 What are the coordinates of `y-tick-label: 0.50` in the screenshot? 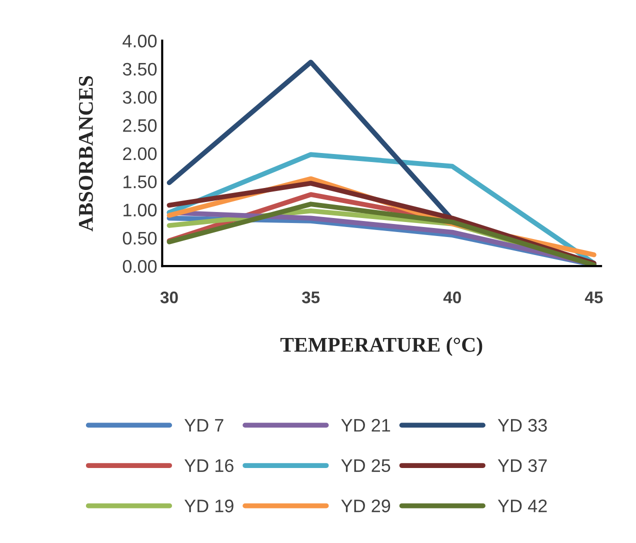 It's located at (139, 238).